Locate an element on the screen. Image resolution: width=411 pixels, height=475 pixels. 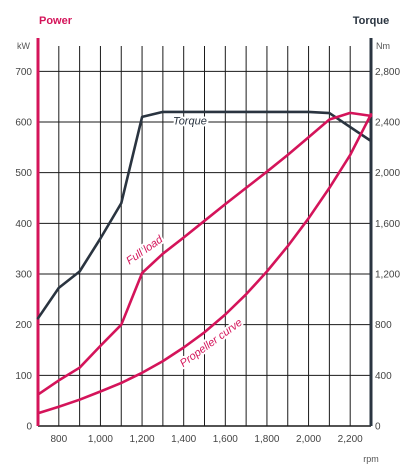
right-tick-label: 1,200 is located at coordinates (387, 275).